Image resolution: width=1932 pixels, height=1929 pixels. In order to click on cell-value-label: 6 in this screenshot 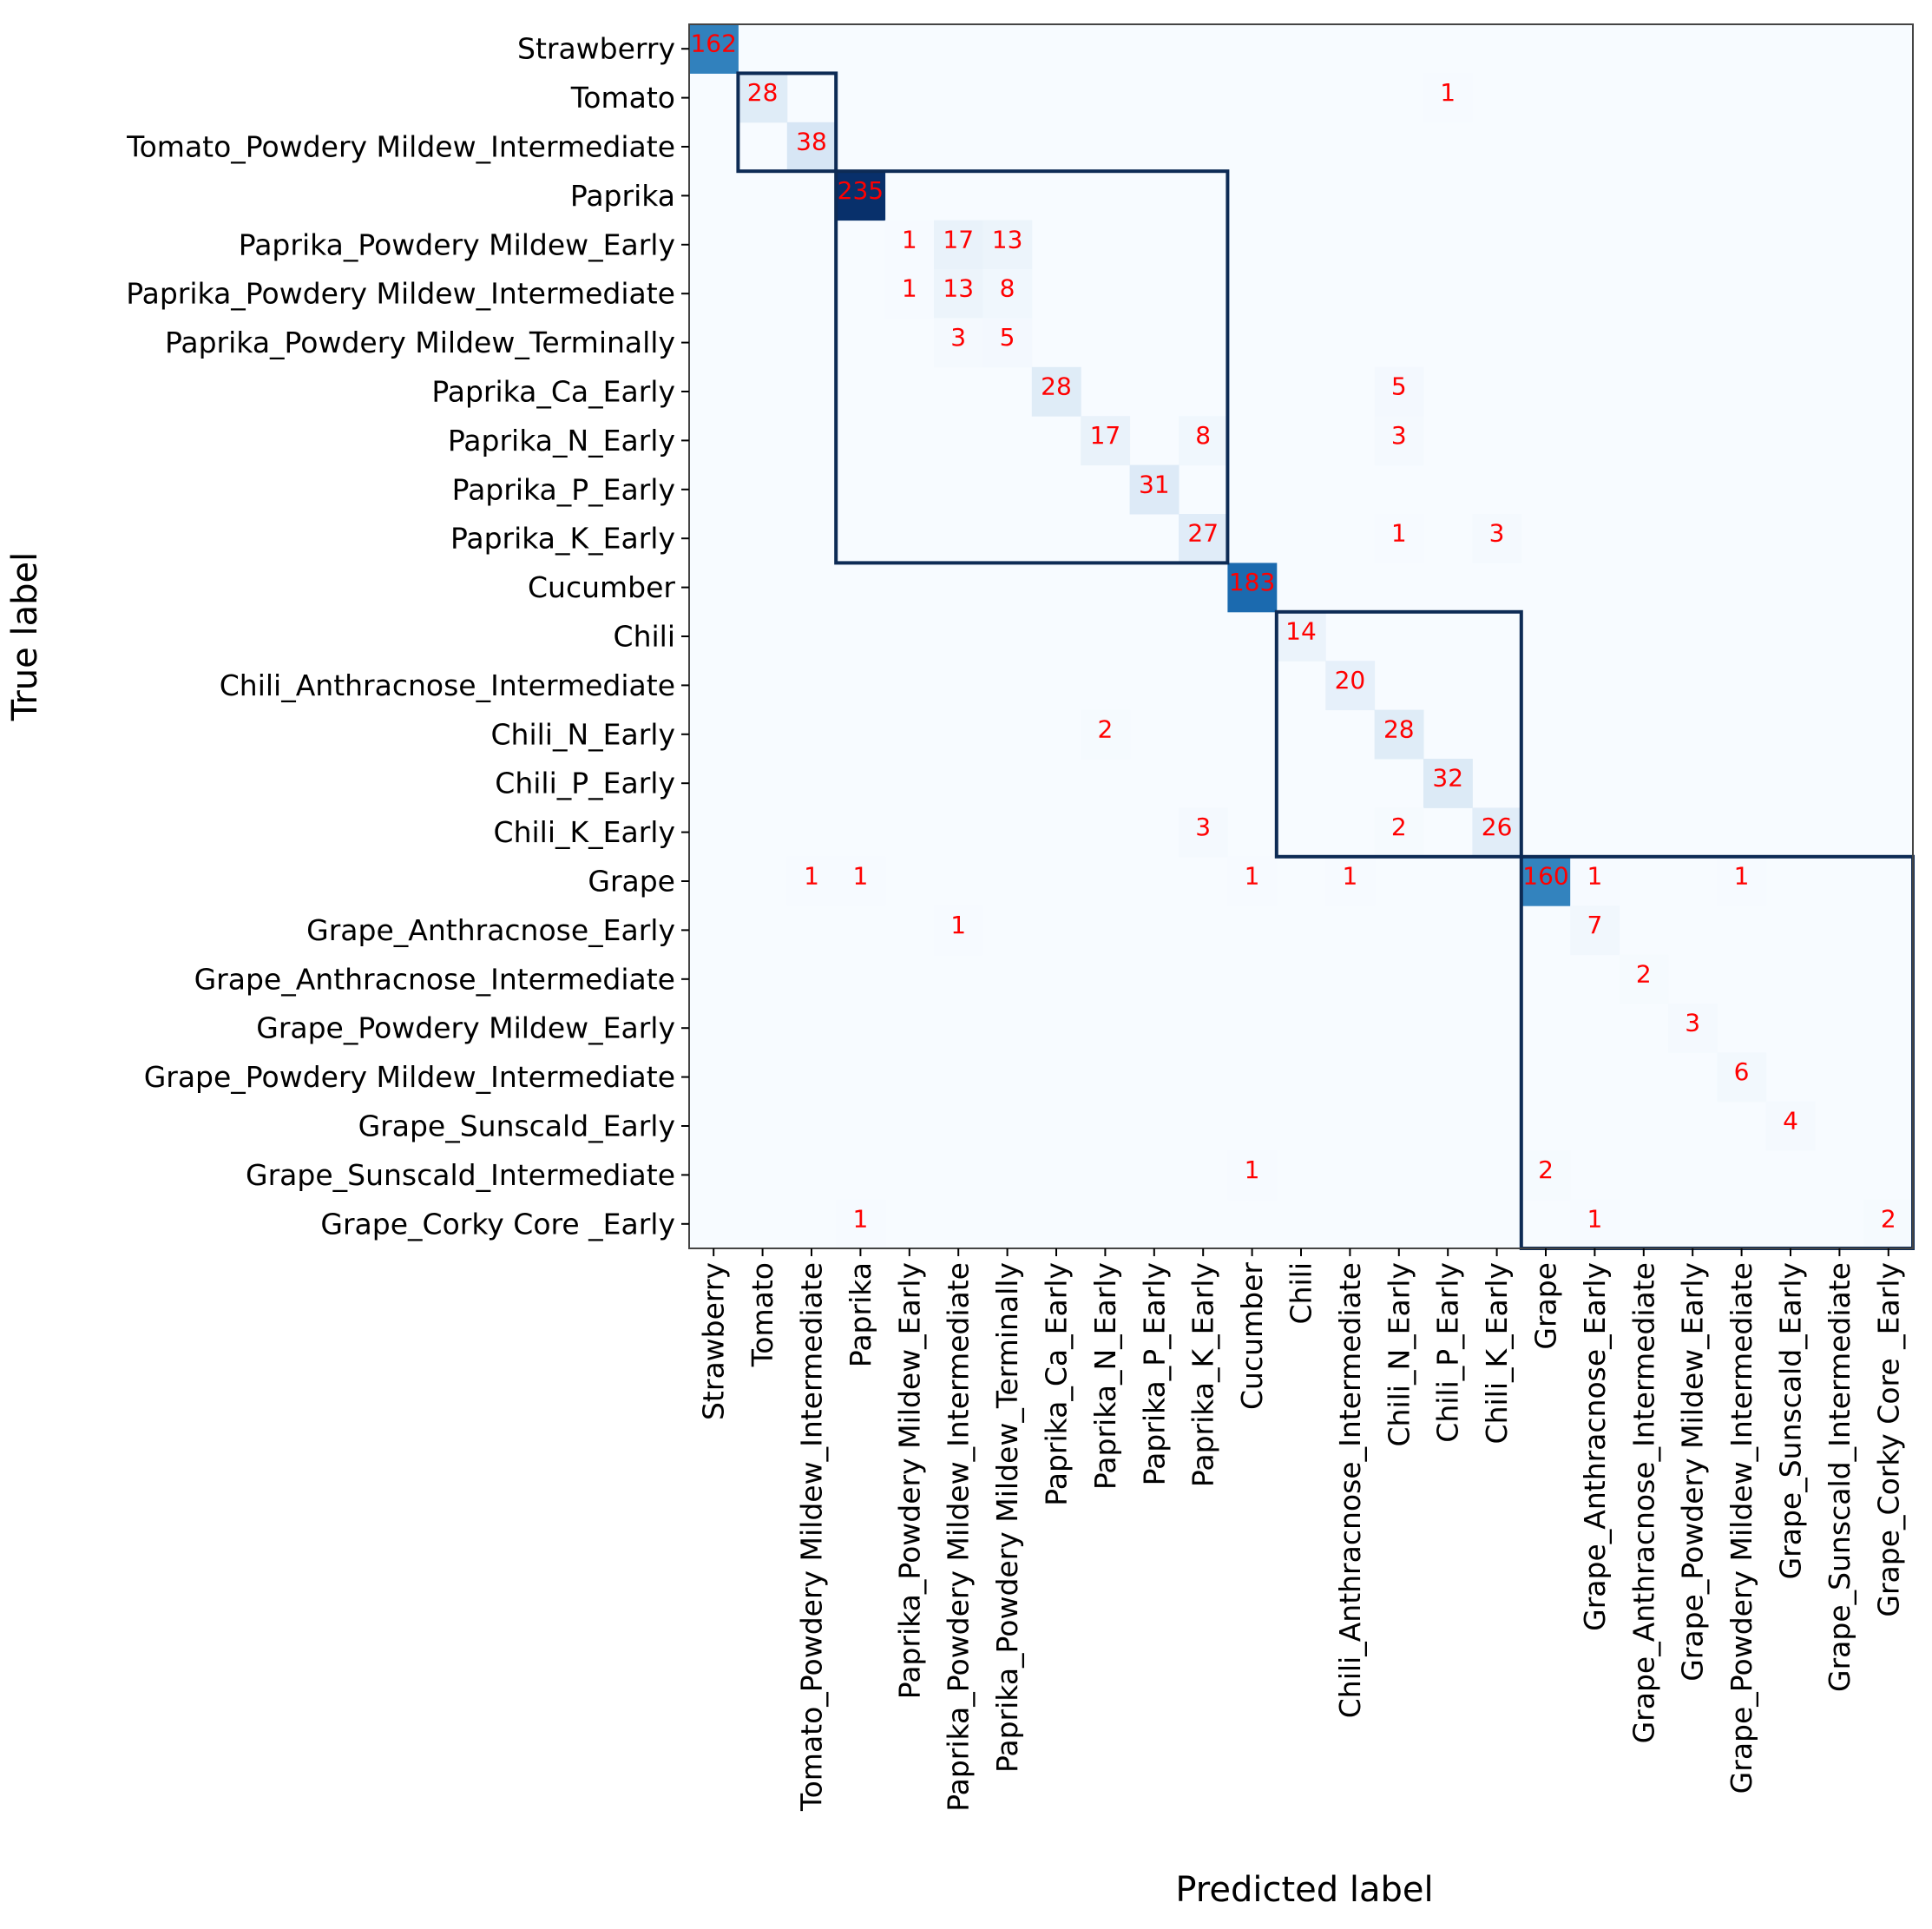, I will do `click(1742, 1071)`.